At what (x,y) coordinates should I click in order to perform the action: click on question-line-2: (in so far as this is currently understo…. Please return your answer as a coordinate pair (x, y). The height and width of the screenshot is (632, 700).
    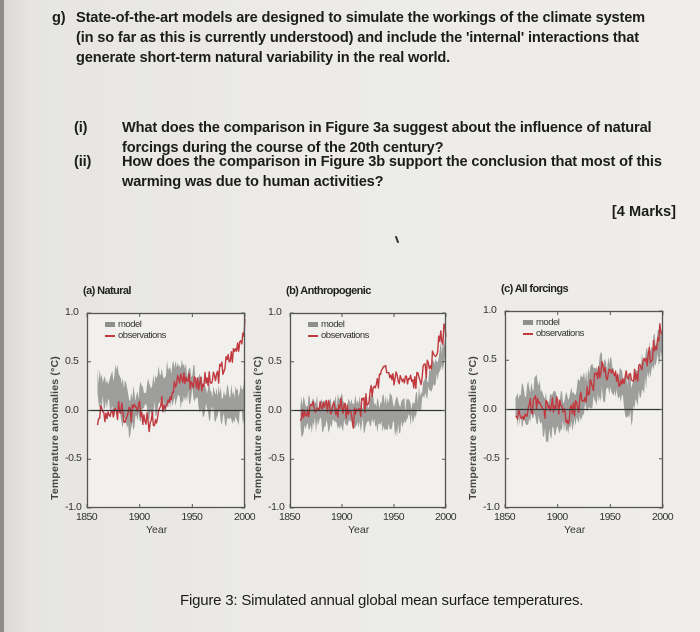
    Looking at the image, I should click on (357, 38).